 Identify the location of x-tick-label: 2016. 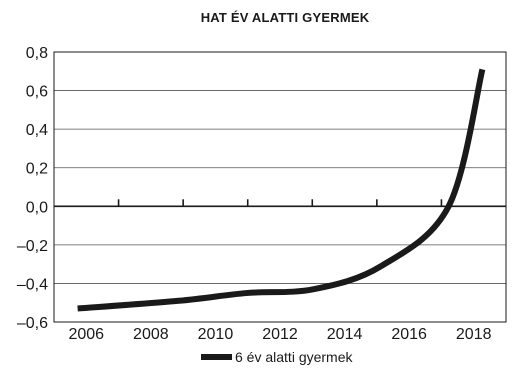
(409, 334).